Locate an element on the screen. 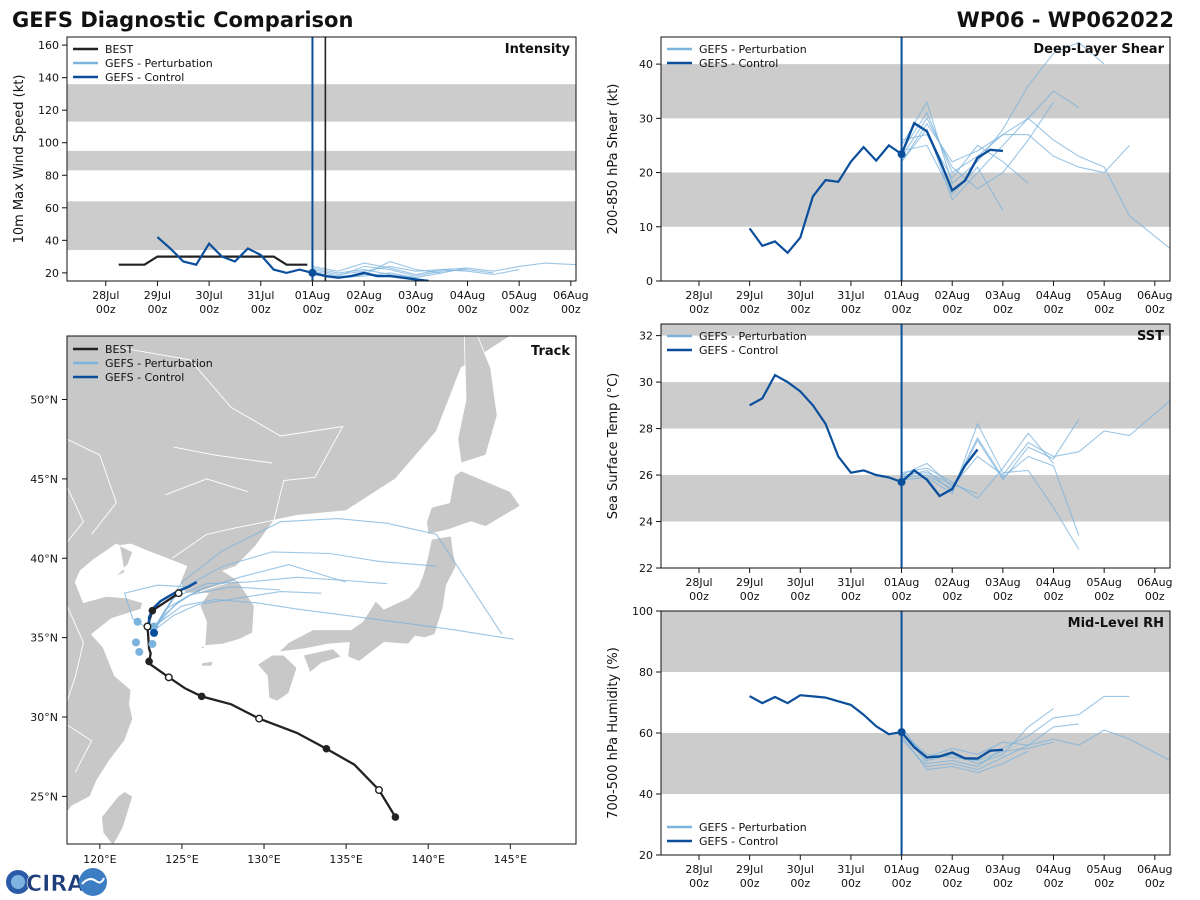  track-xtick-label-130: 130°E is located at coordinates (263, 859).